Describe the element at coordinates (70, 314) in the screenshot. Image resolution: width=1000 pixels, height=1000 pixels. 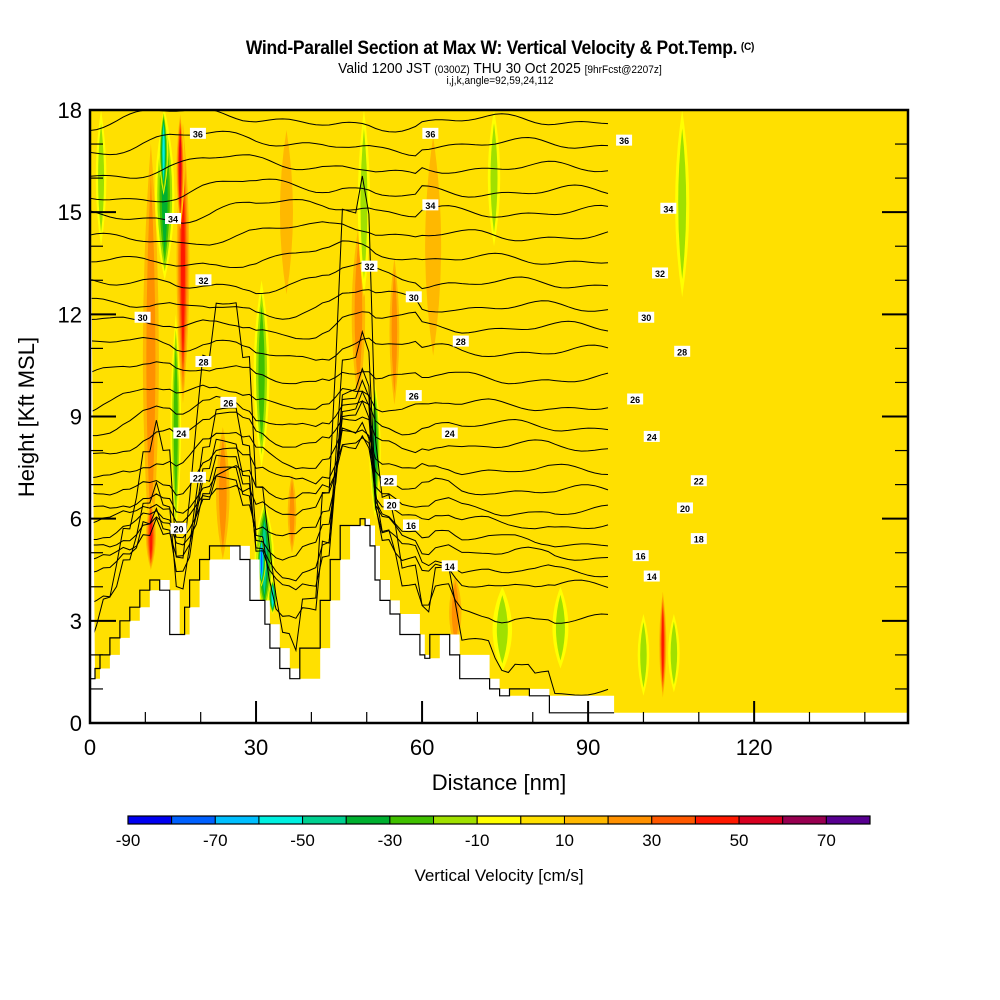
I see `y-tick-label: 12` at that location.